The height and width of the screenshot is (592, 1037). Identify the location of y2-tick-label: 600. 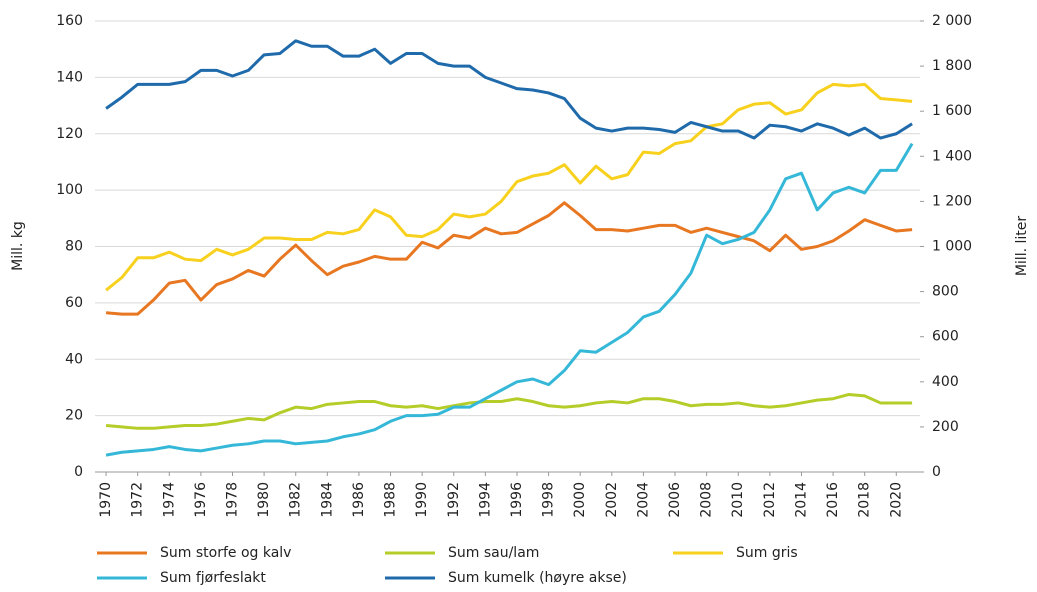
(945, 337).